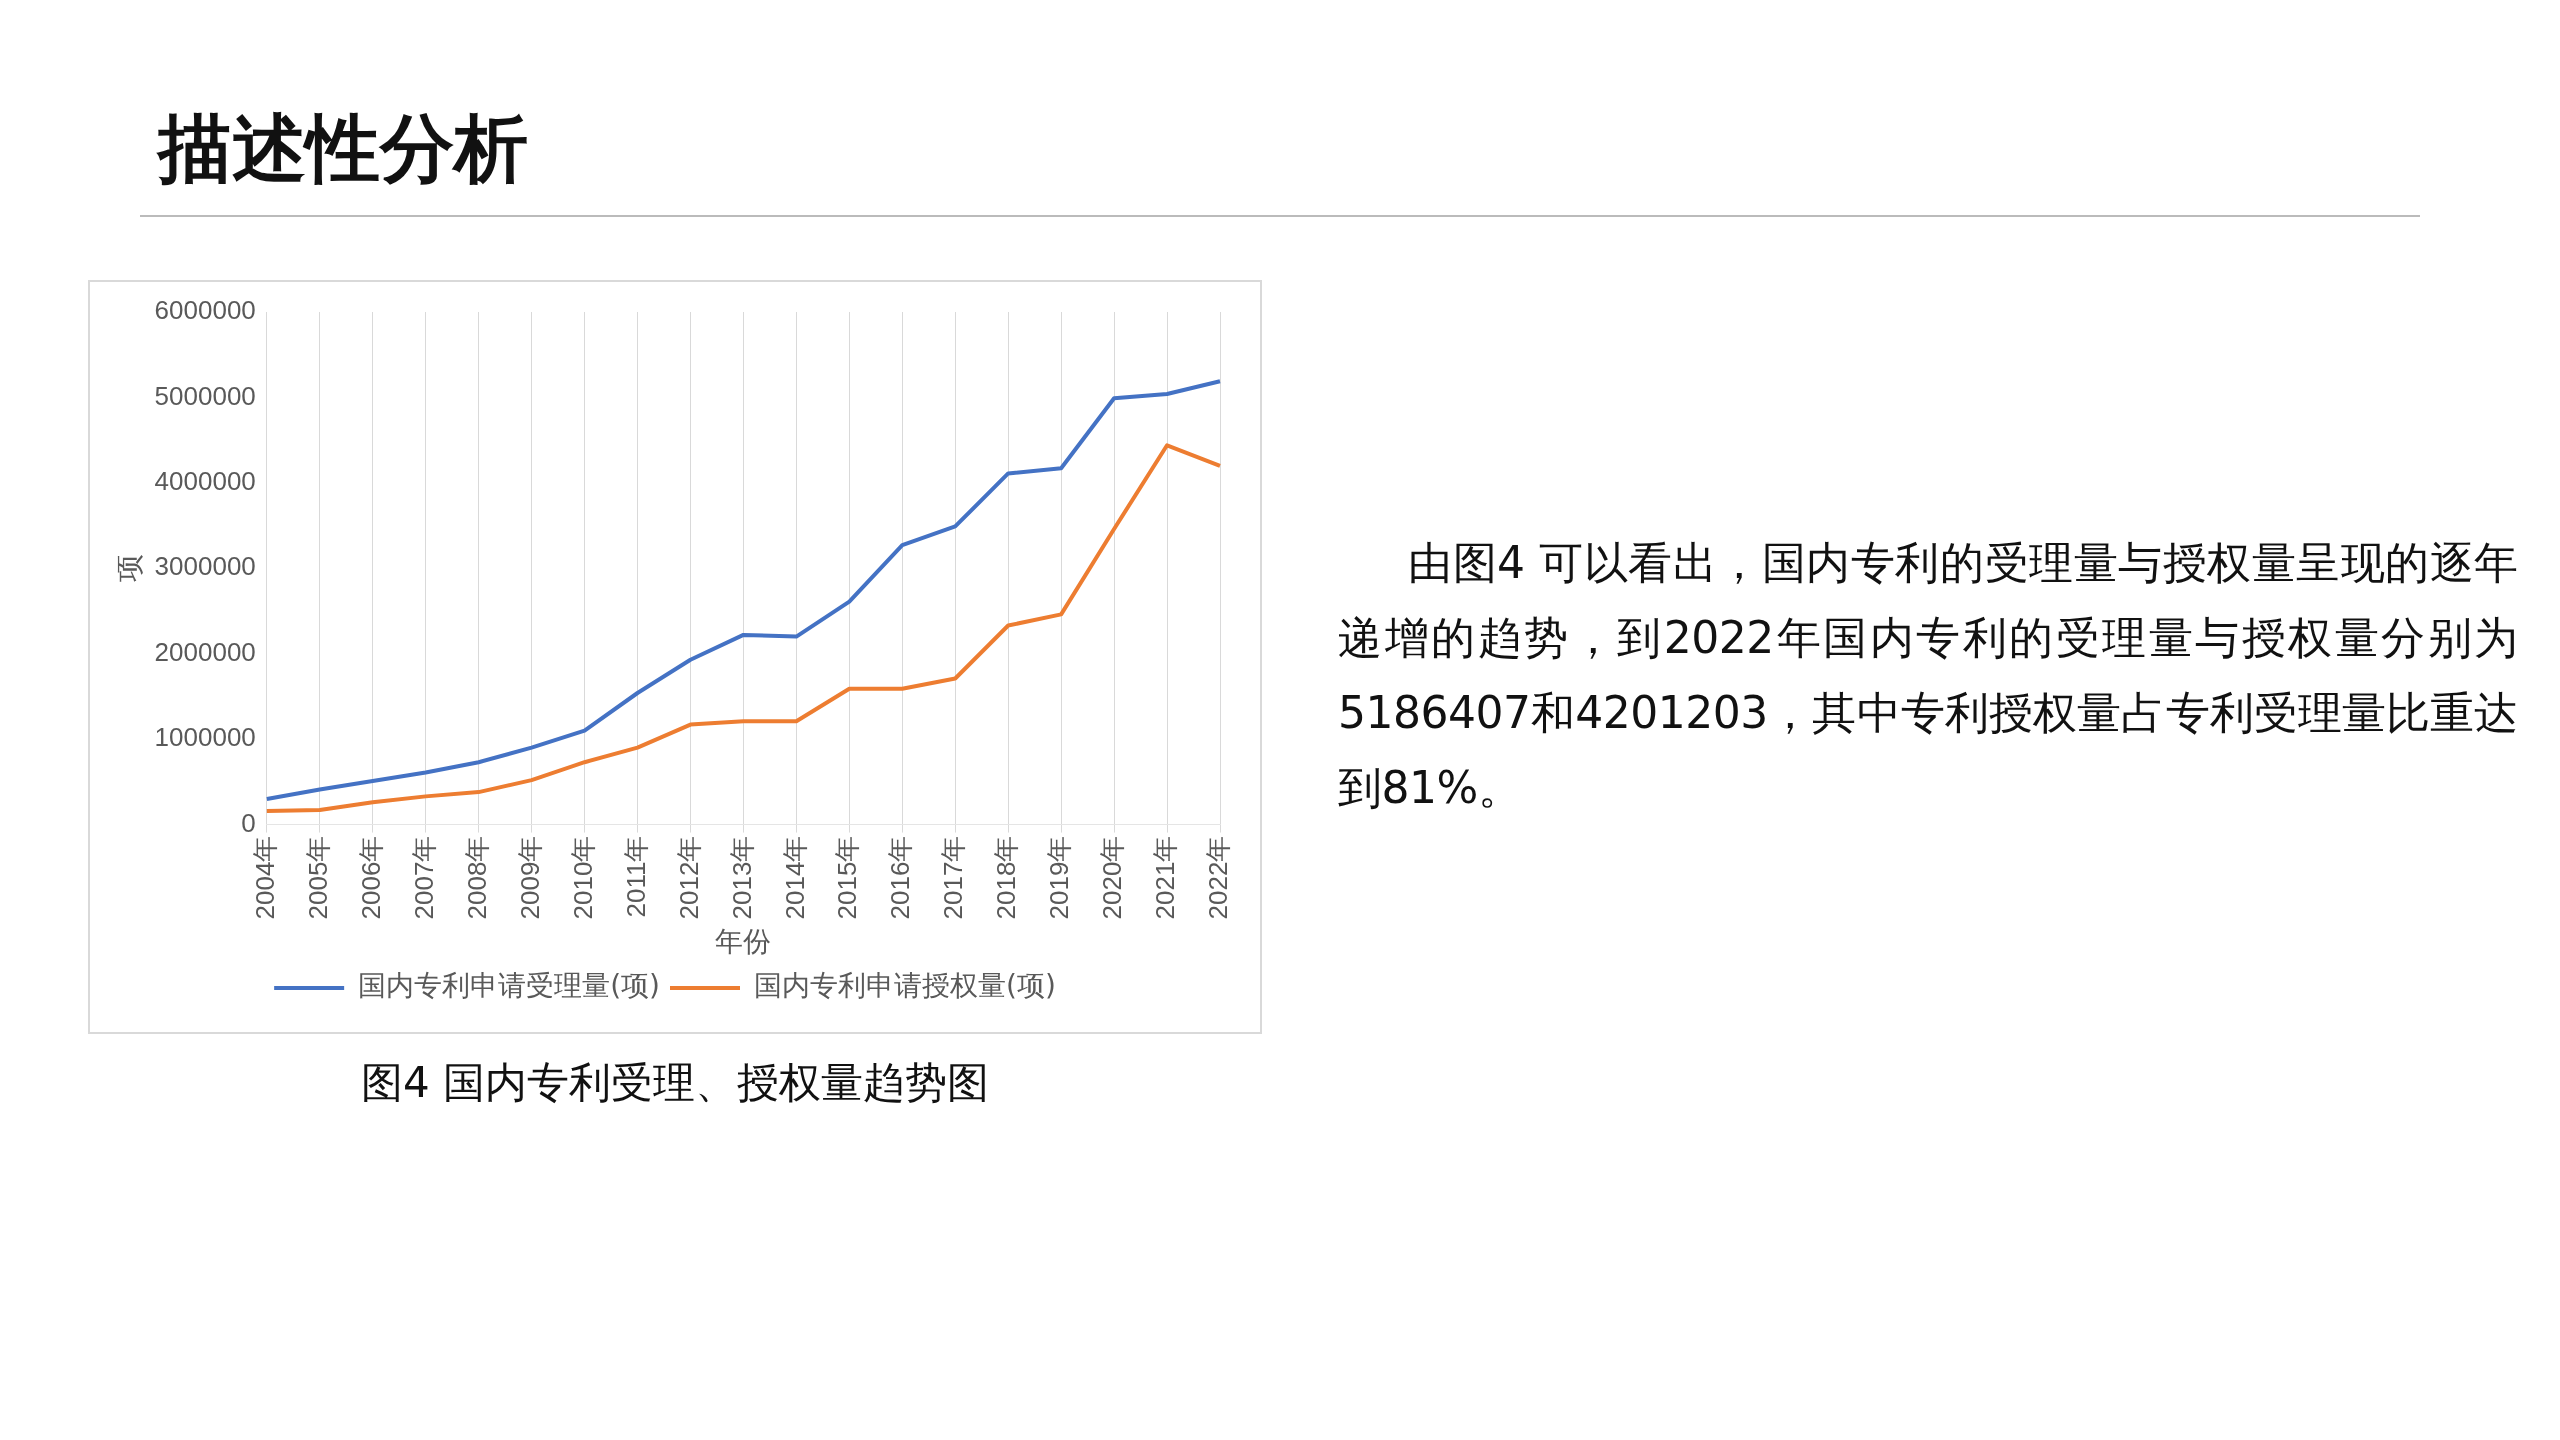 The height and width of the screenshot is (1440, 2560). What do you see at coordinates (205, 481) in the screenshot?
I see `y-tick-label: 4000000` at bounding box center [205, 481].